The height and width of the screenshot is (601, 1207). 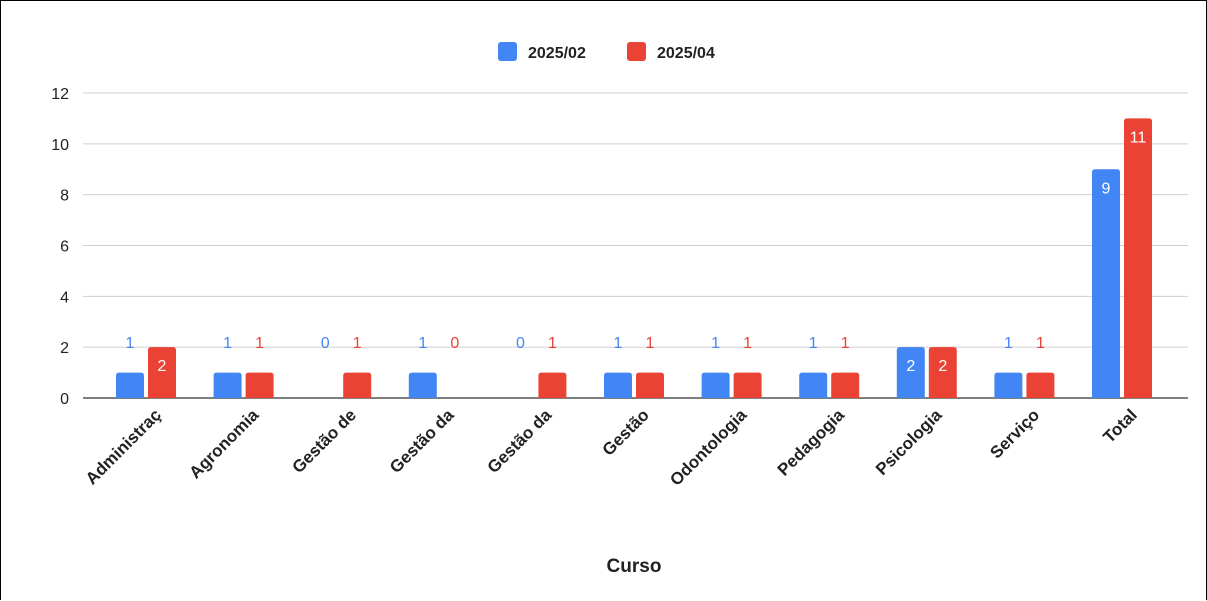 I want to click on x-tick-label: Gestão, so click(x=626, y=432).